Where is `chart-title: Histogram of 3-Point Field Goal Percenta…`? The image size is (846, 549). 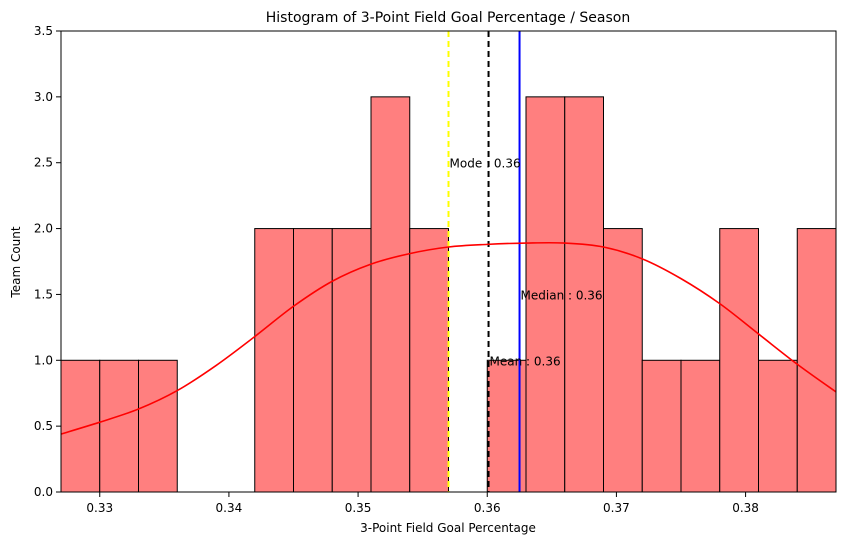
chart-title: Histogram of 3-Point Field Goal Percenta… is located at coordinates (448, 18).